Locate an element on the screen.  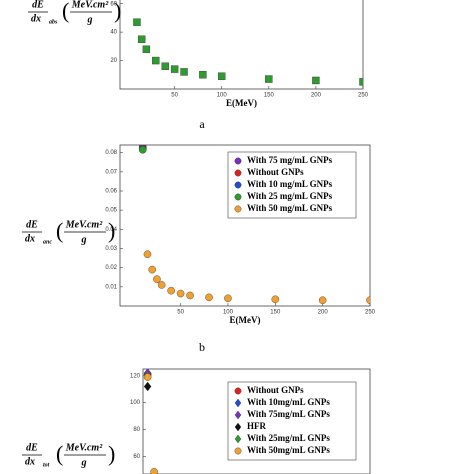
ylabel-subscript: abs is located at coordinates (53, 22).